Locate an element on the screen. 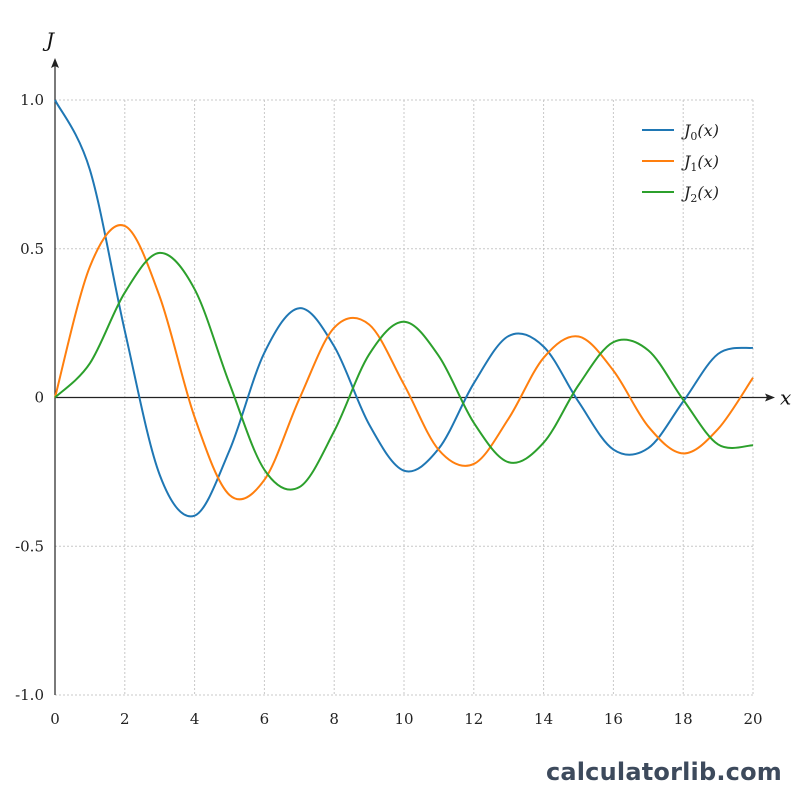  y-axis-arrow is located at coordinates (55, 63).